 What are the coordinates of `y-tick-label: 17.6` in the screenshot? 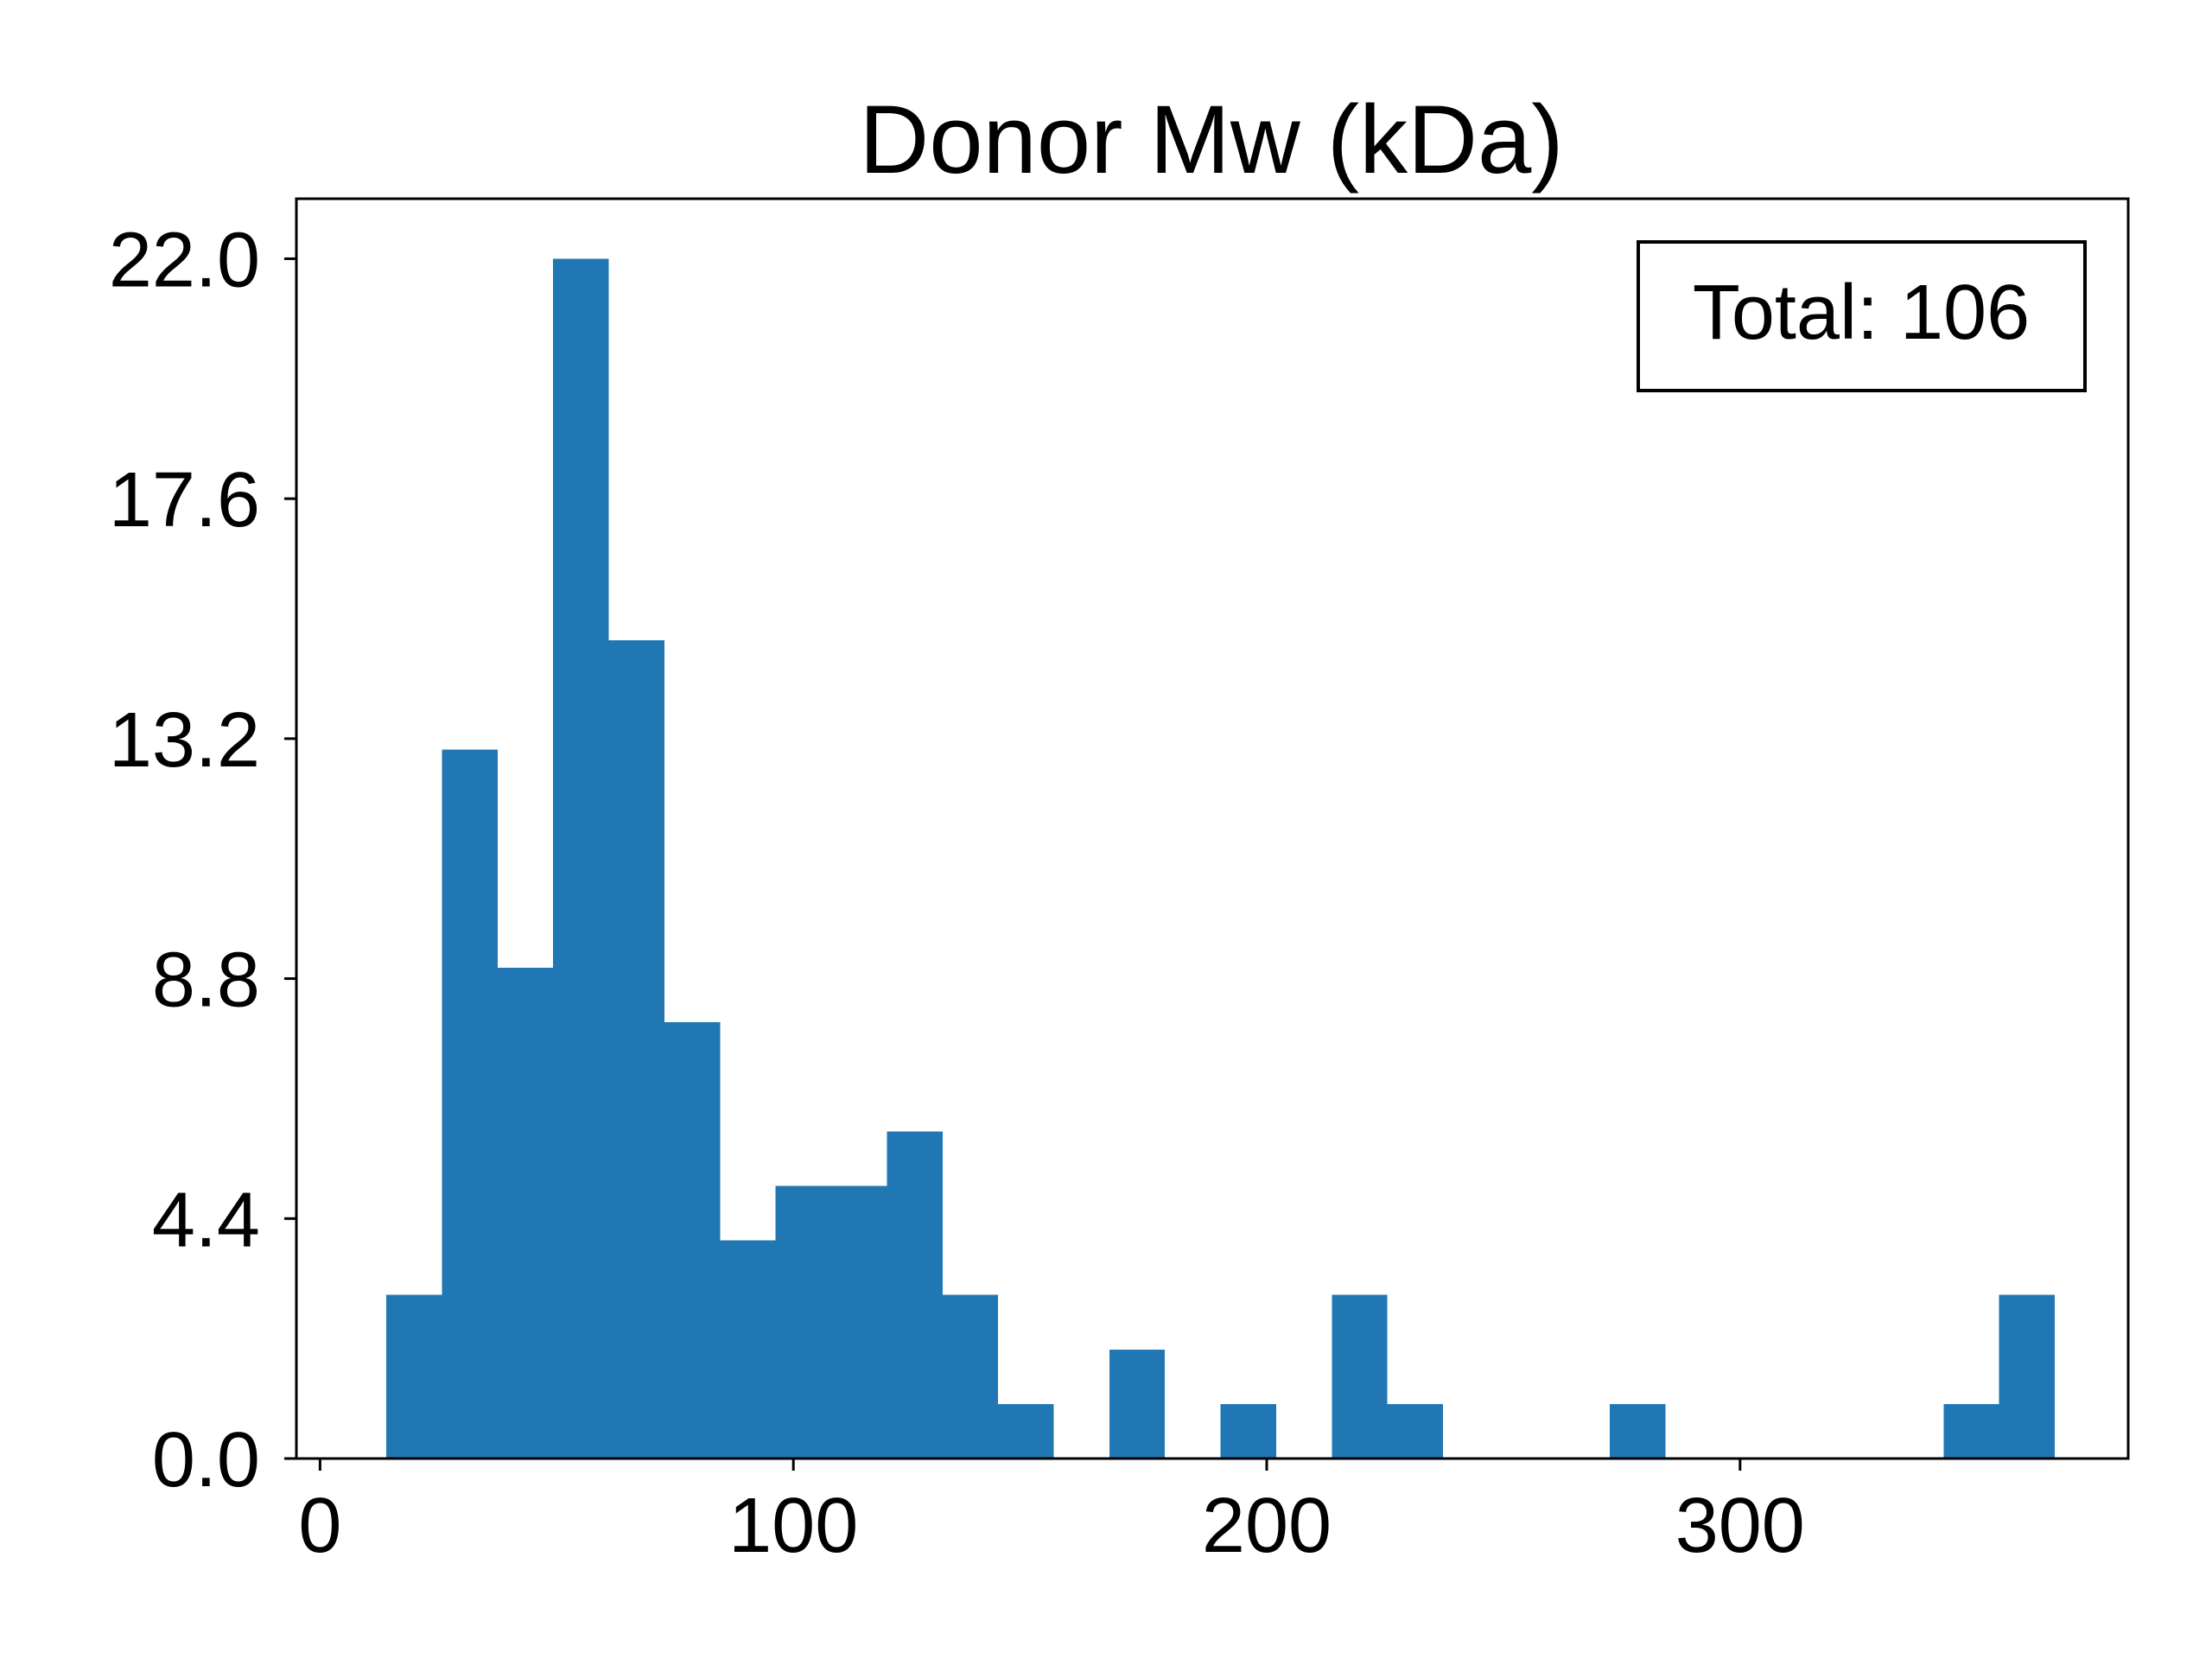 It's located at (184, 500).